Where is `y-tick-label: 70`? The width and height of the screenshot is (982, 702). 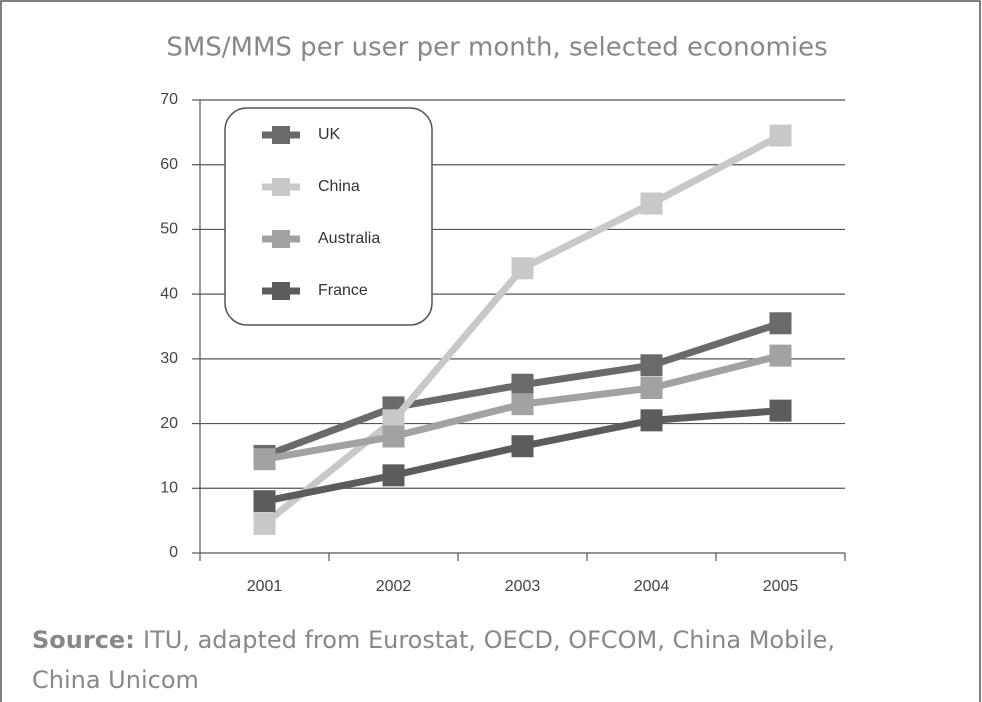 y-tick-label: 70 is located at coordinates (169, 99).